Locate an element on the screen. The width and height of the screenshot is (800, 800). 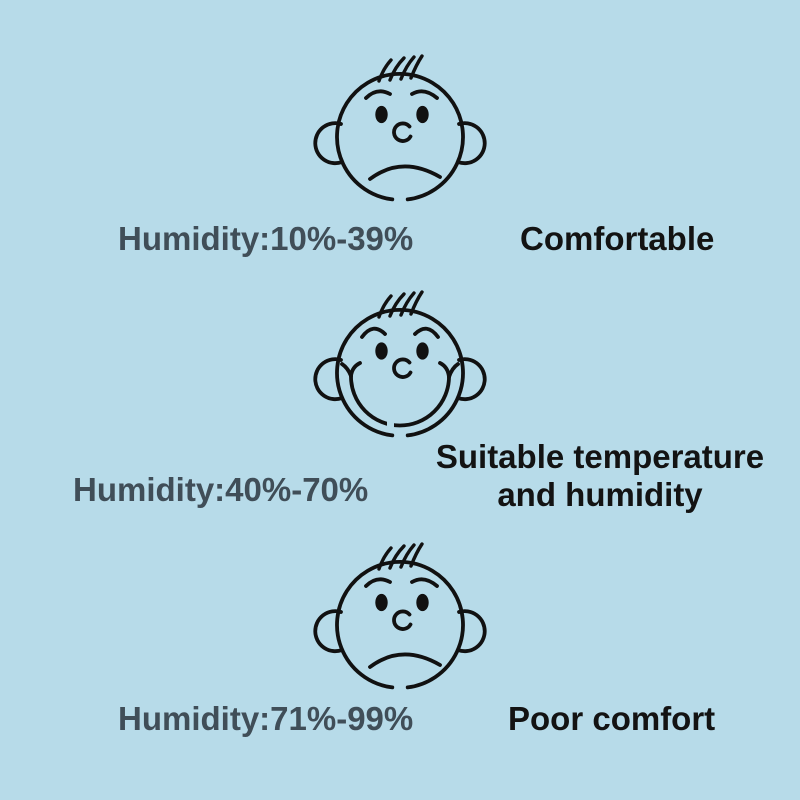
comfort-level-label-3: Poor comfort is located at coordinates (612, 718).